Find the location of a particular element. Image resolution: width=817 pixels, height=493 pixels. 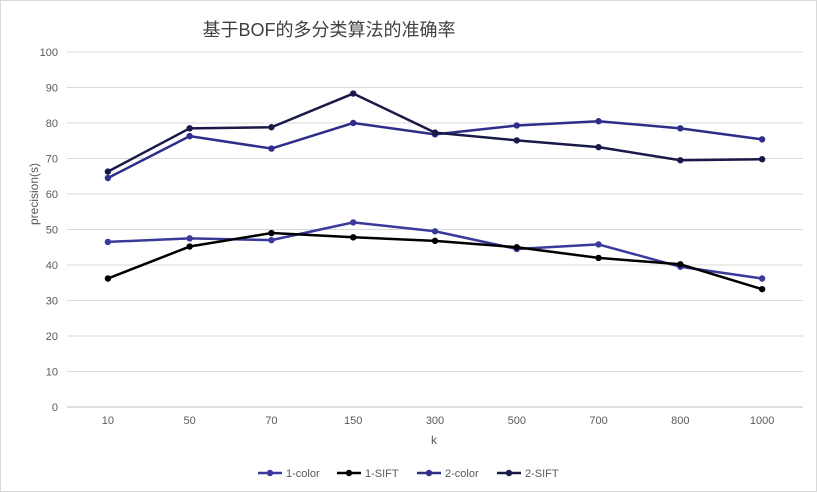

y-tick-label: 60 is located at coordinates (52, 195).